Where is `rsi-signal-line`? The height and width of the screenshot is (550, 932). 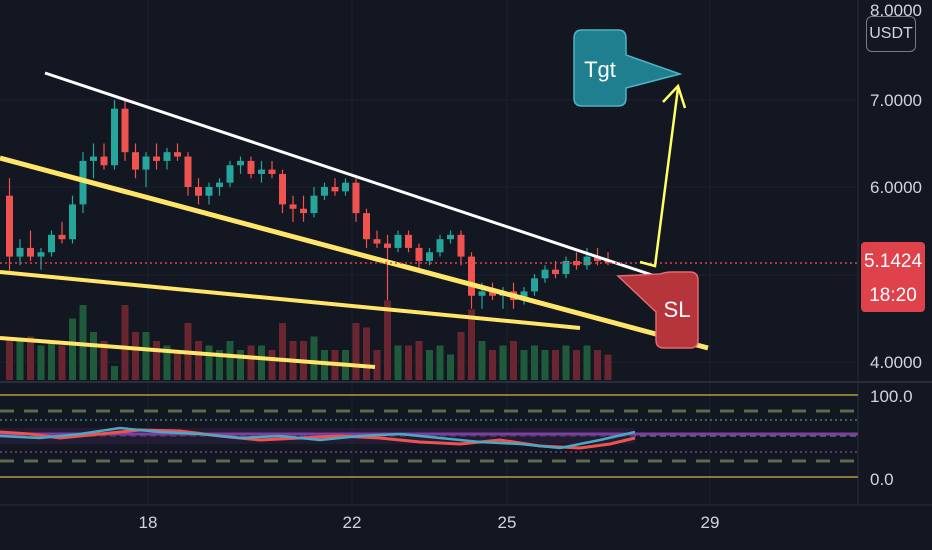 rsi-signal-line is located at coordinates (318, 438).